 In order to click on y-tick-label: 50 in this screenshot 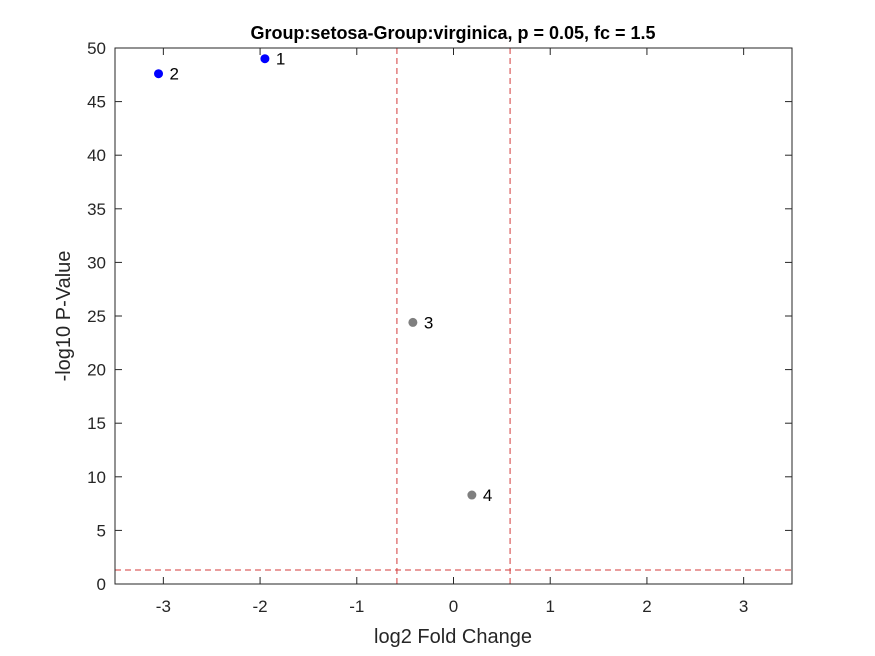, I will do `click(96, 48)`.